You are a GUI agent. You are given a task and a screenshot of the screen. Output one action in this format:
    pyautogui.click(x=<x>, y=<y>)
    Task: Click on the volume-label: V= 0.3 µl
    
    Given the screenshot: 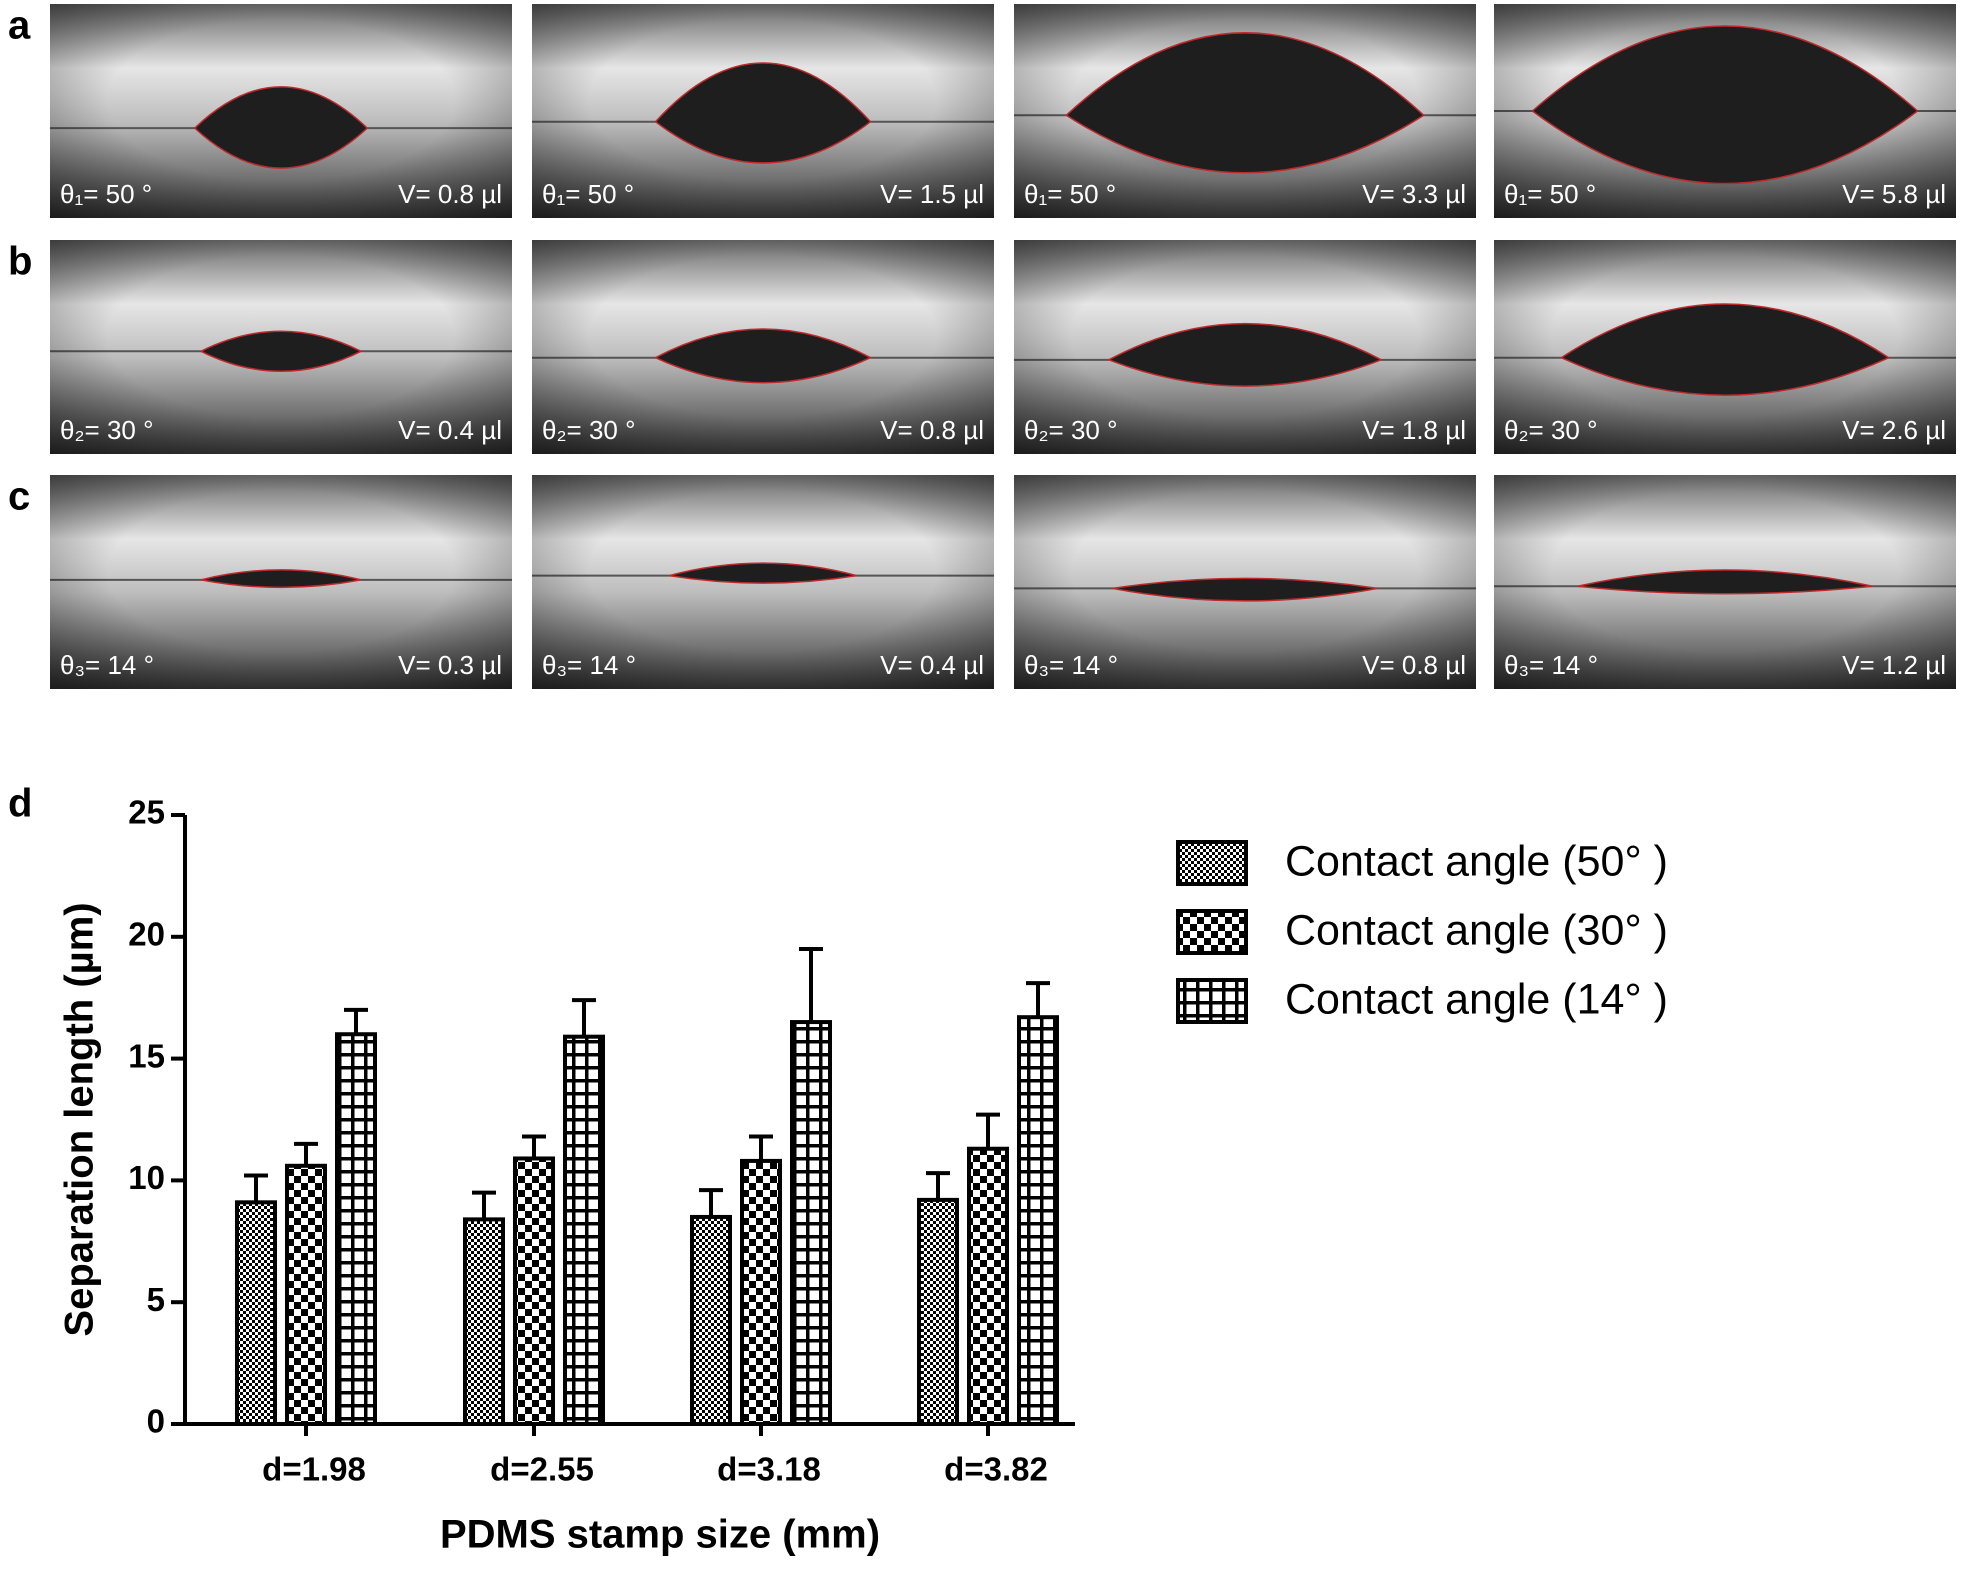 What is the action you would take?
    pyautogui.click(x=450, y=665)
    